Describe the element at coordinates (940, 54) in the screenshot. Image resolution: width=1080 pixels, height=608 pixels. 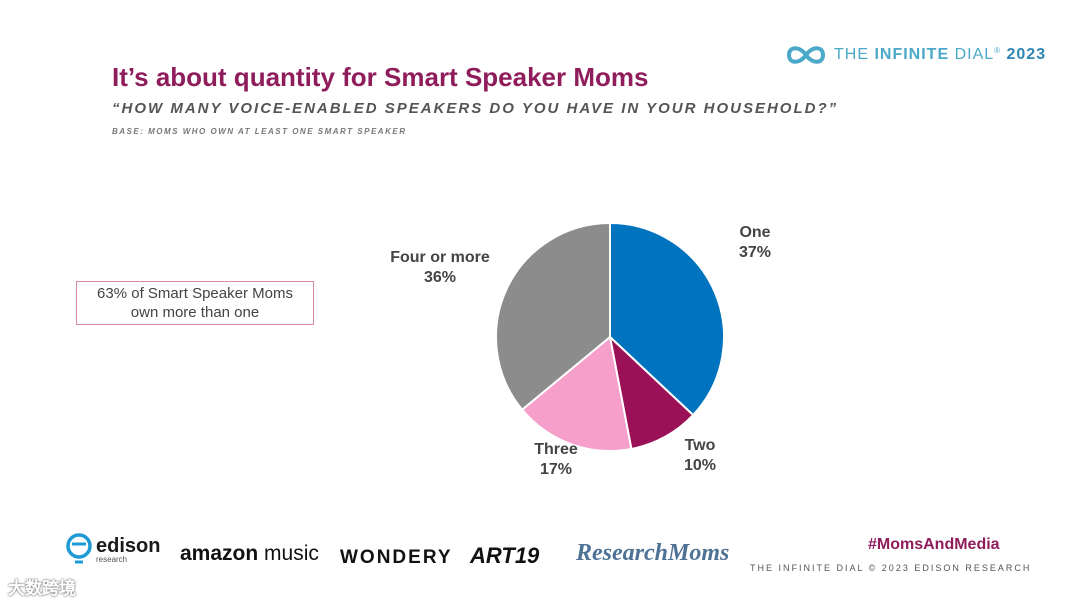
I see `brand-name: THE INFINITE DIAL® 2023` at that location.